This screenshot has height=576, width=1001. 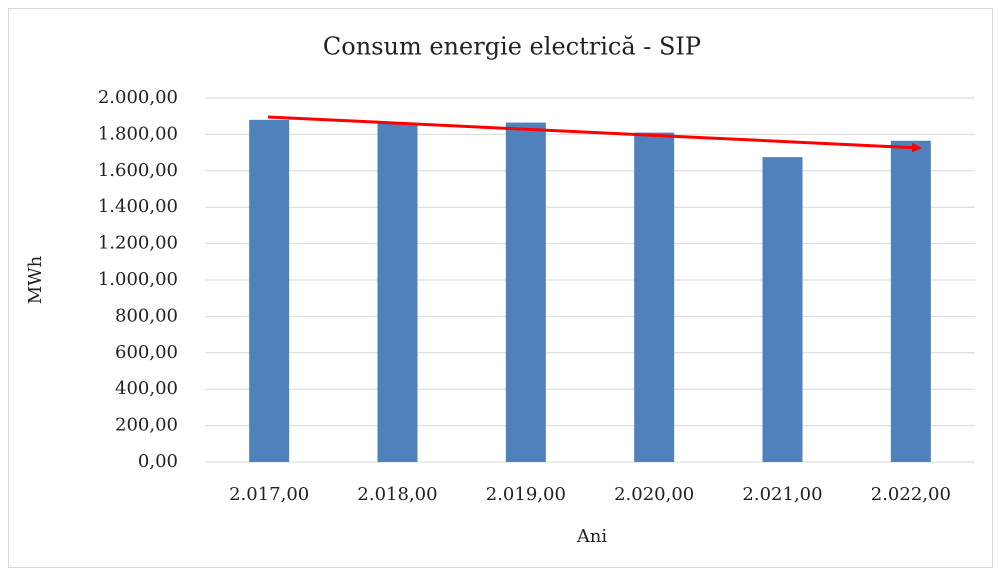 I want to click on trend-arrow, so click(x=594, y=134).